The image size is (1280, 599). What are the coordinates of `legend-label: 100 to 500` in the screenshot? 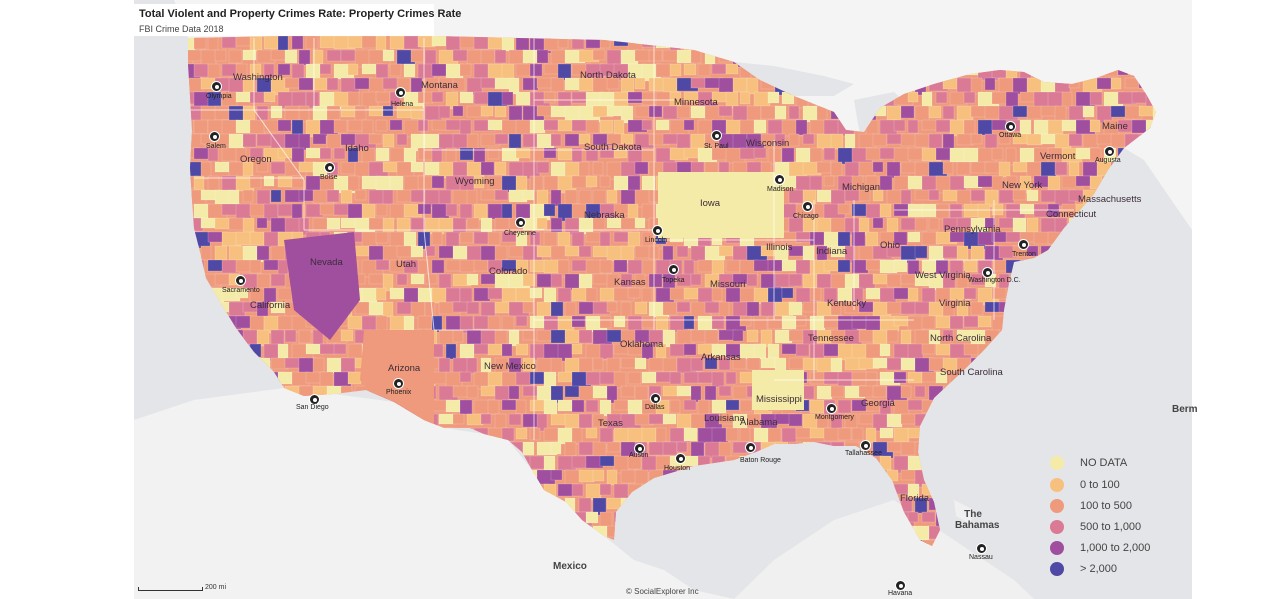 It's located at (1106, 506).